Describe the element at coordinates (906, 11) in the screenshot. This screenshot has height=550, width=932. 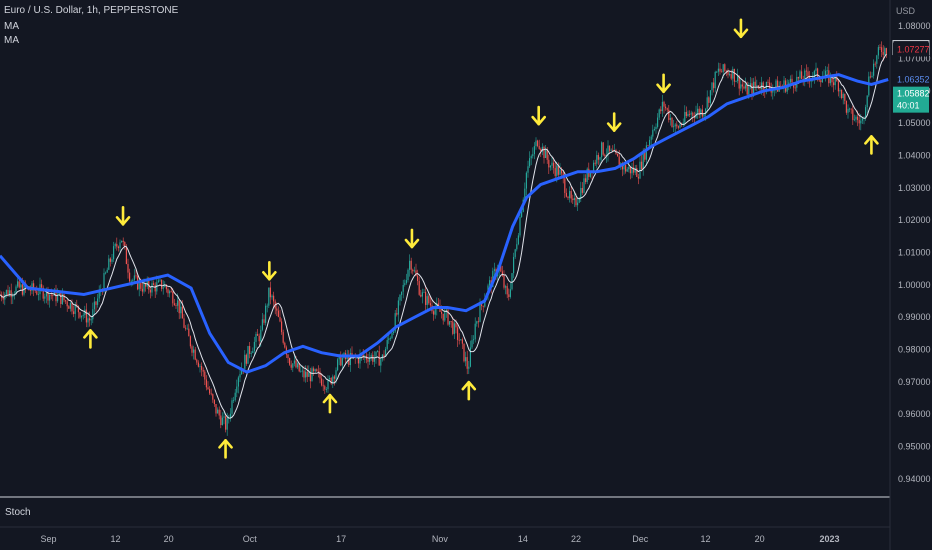
I see `currency-label: USD` at that location.